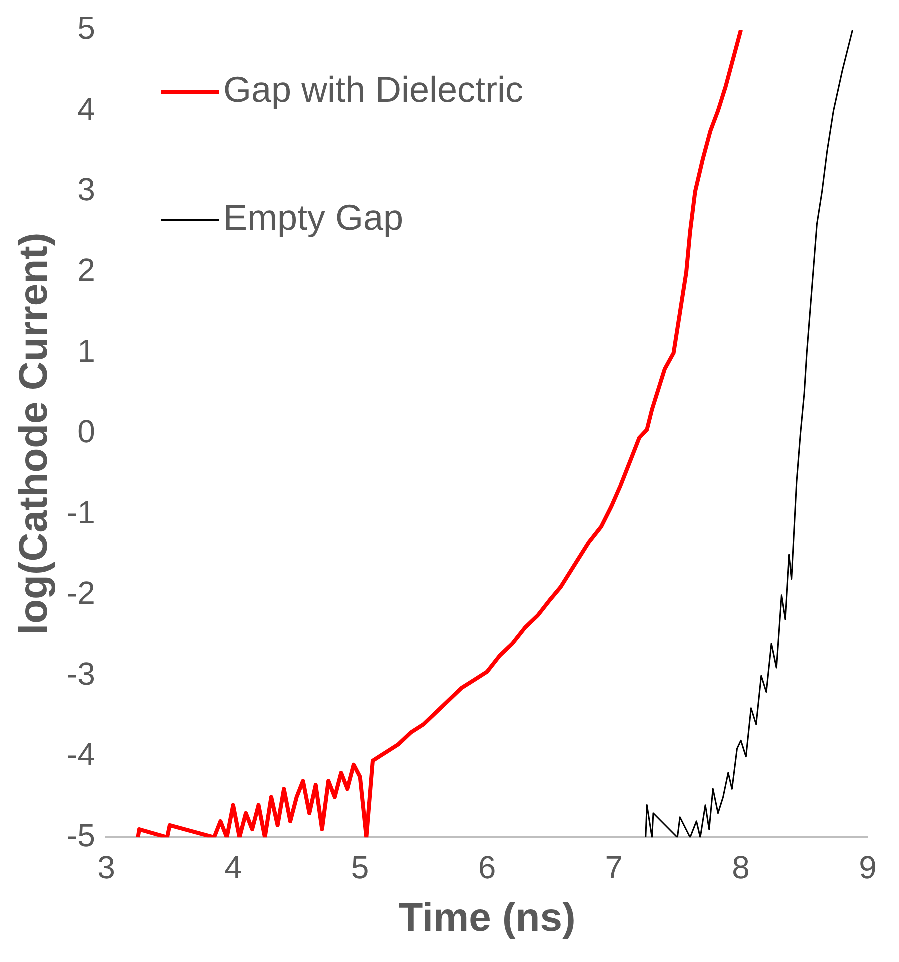 This screenshot has width=899, height=962. What do you see at coordinates (868, 868) in the screenshot?
I see `x-tick-label: 9` at bounding box center [868, 868].